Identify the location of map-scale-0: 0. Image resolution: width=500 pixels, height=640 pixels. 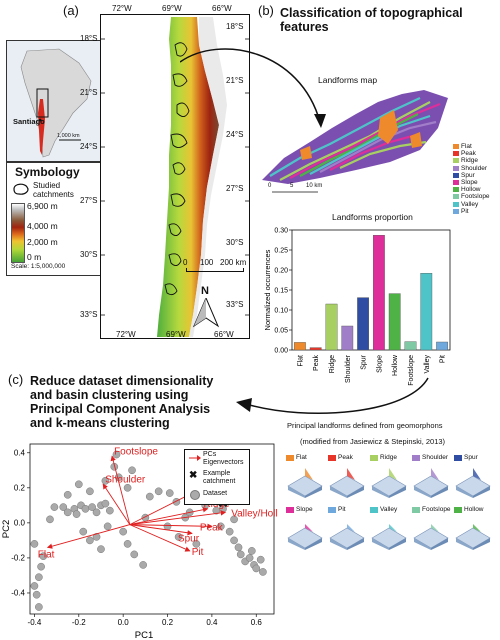
(270, 186).